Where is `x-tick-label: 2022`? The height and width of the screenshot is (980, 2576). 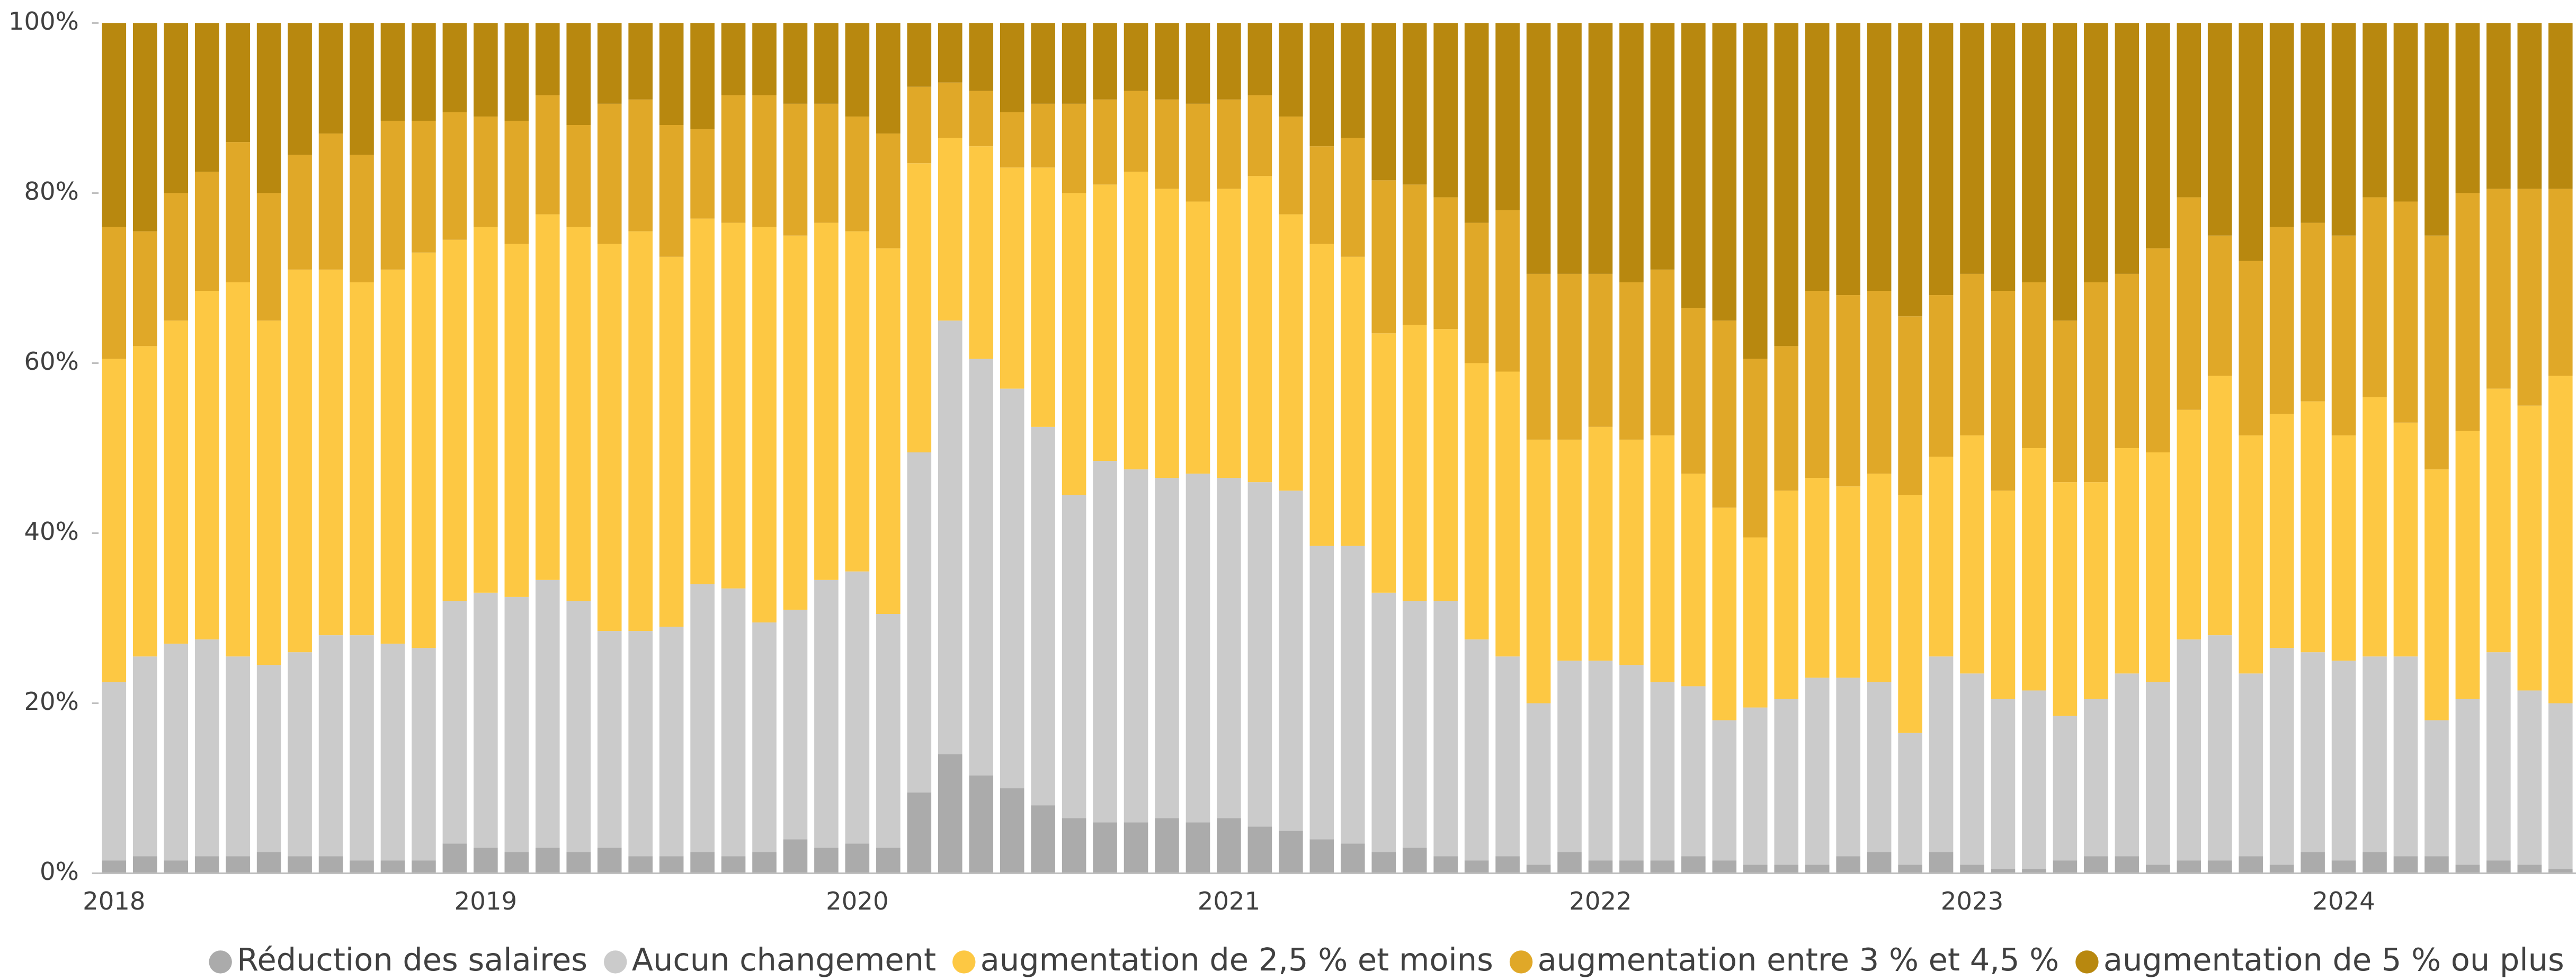 x-tick-label: 2022 is located at coordinates (1601, 901).